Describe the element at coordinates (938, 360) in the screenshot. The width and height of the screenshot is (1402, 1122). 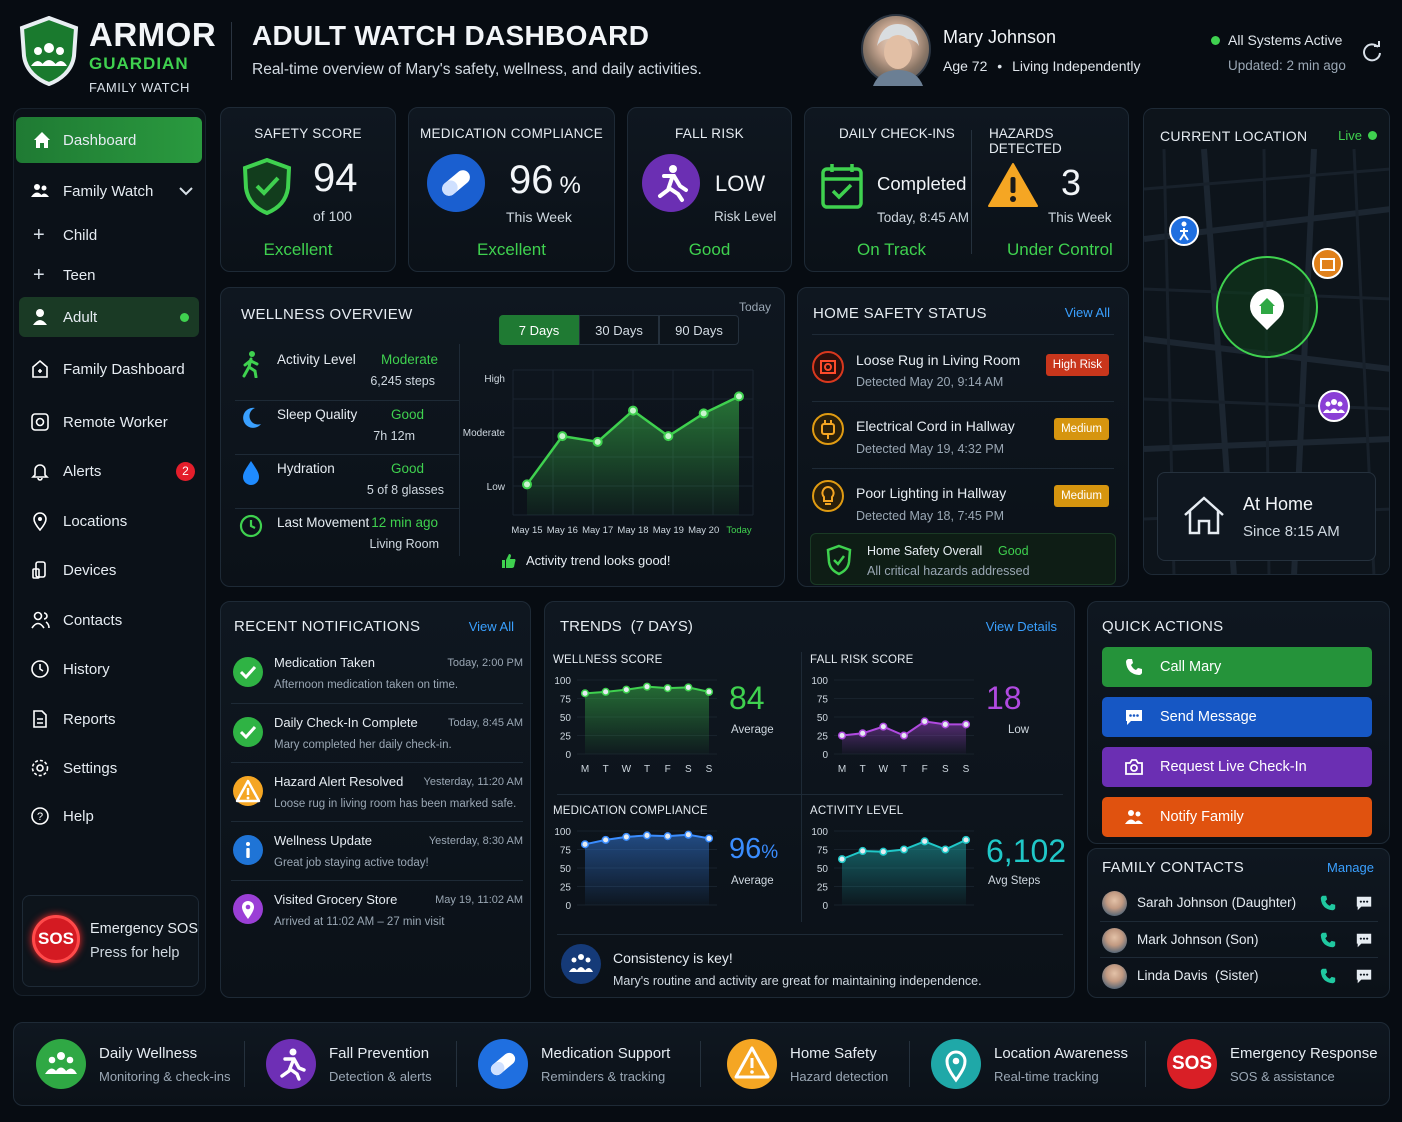
I see `hazard-title: Loose Rug in Living Room` at that location.